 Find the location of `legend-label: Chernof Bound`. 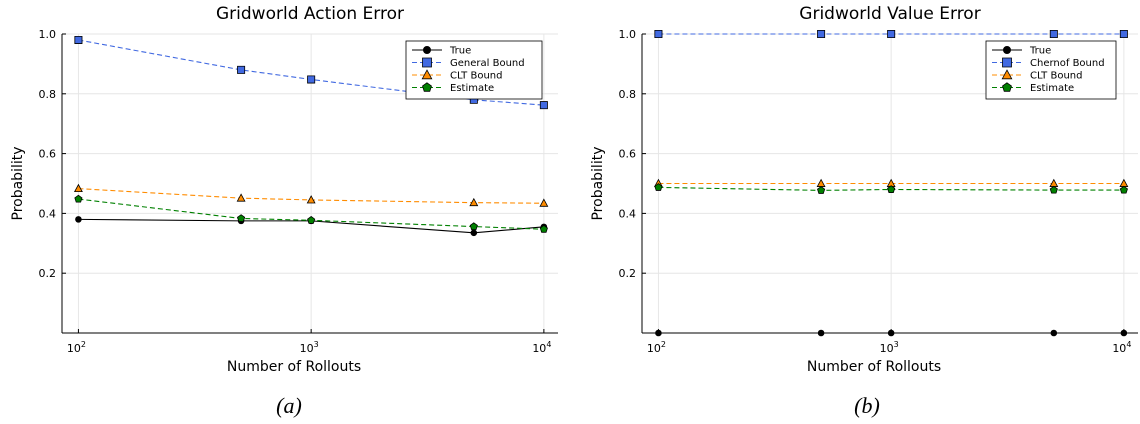

legend-label: Chernof Bound is located at coordinates (1067, 63).